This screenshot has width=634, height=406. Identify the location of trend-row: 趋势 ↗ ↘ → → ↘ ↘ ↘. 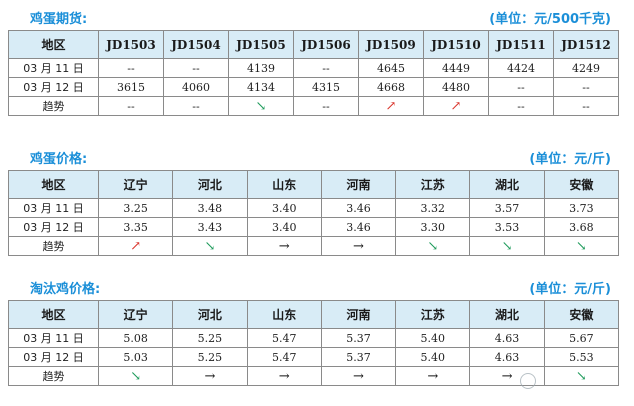
(314, 246).